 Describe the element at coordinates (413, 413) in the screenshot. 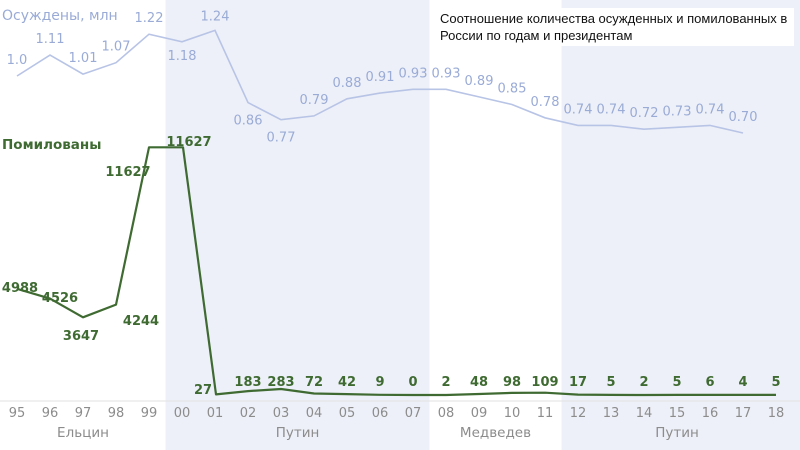

I see `x-tick-label: 07` at that location.